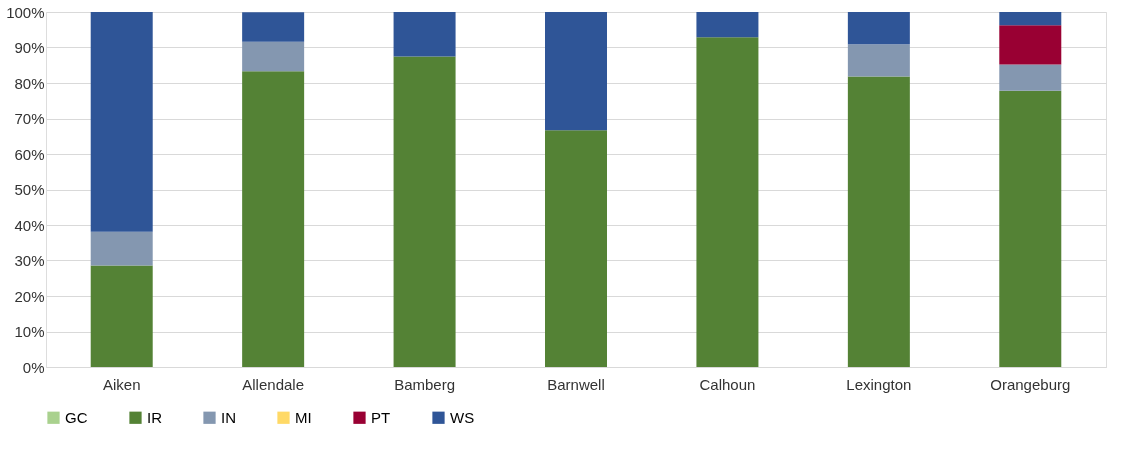  What do you see at coordinates (25, 12) in the screenshot?
I see `y-tick-label: 100%` at bounding box center [25, 12].